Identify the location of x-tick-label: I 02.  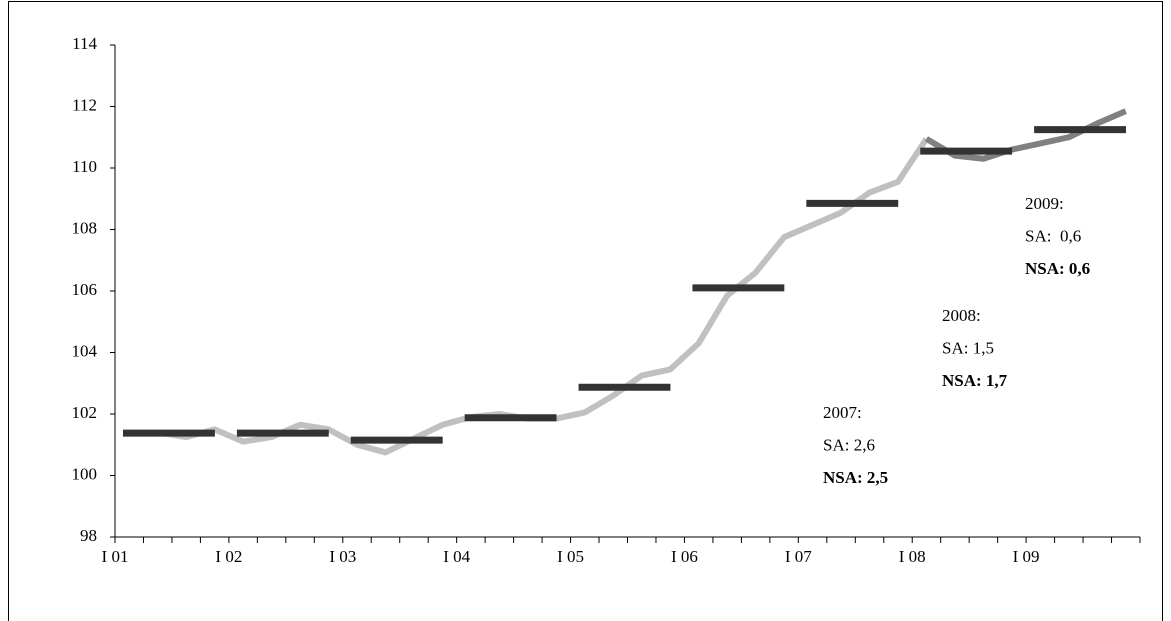
(228, 556).